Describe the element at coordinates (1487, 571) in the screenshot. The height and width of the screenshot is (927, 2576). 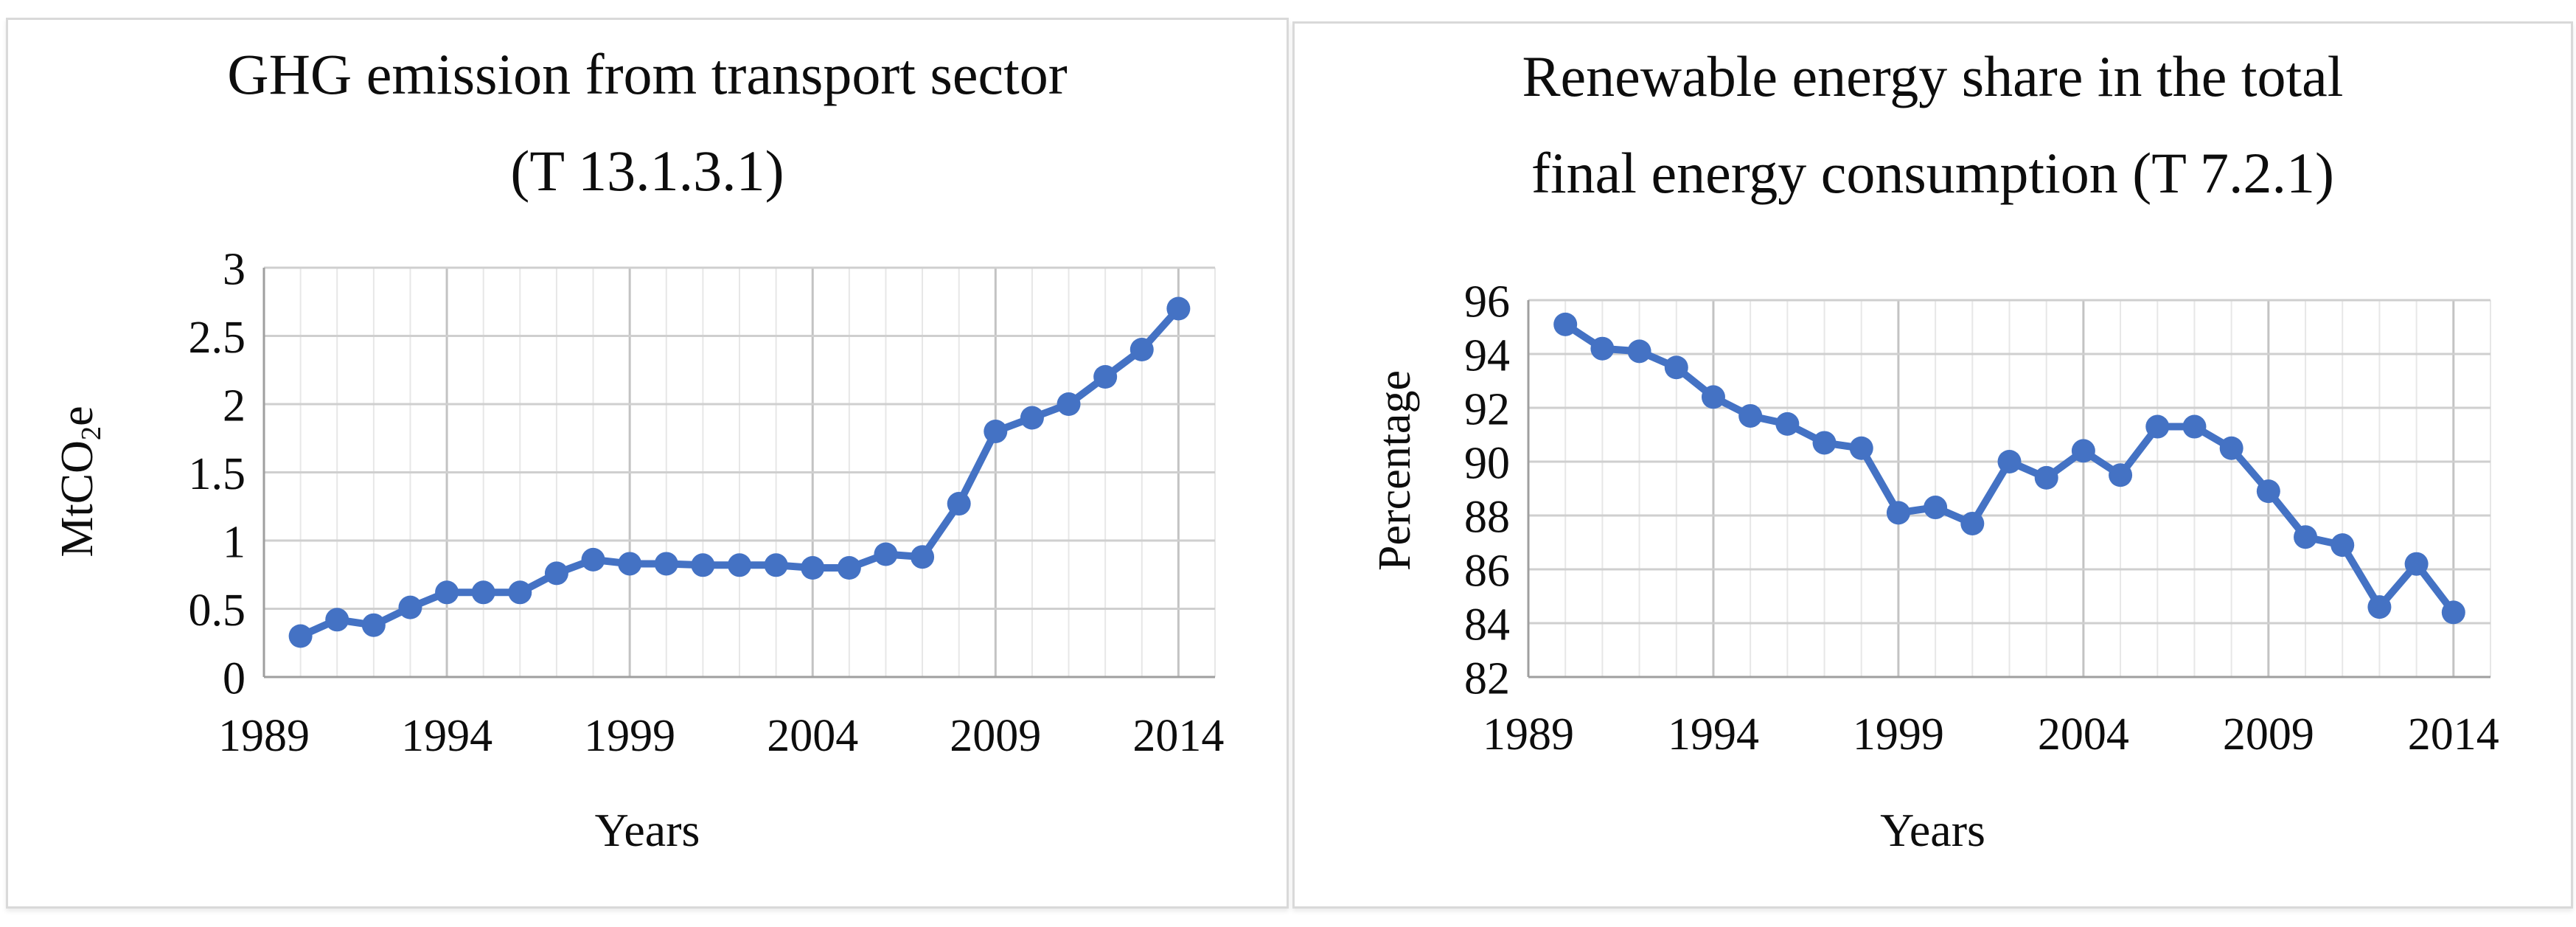
I see `y-tick-label: 86` at that location.